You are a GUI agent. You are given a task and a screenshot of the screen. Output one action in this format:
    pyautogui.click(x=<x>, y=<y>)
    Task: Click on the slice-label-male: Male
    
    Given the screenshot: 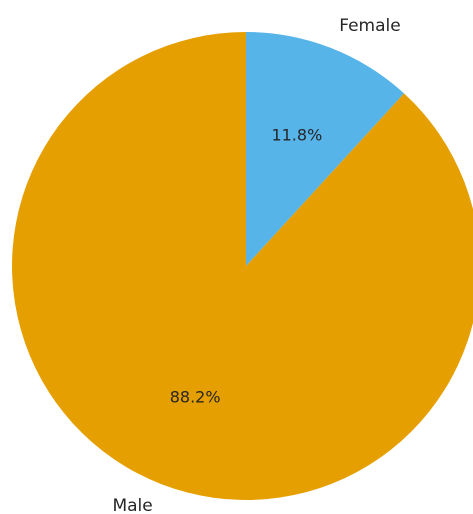 What is the action you would take?
    pyautogui.click(x=132, y=505)
    